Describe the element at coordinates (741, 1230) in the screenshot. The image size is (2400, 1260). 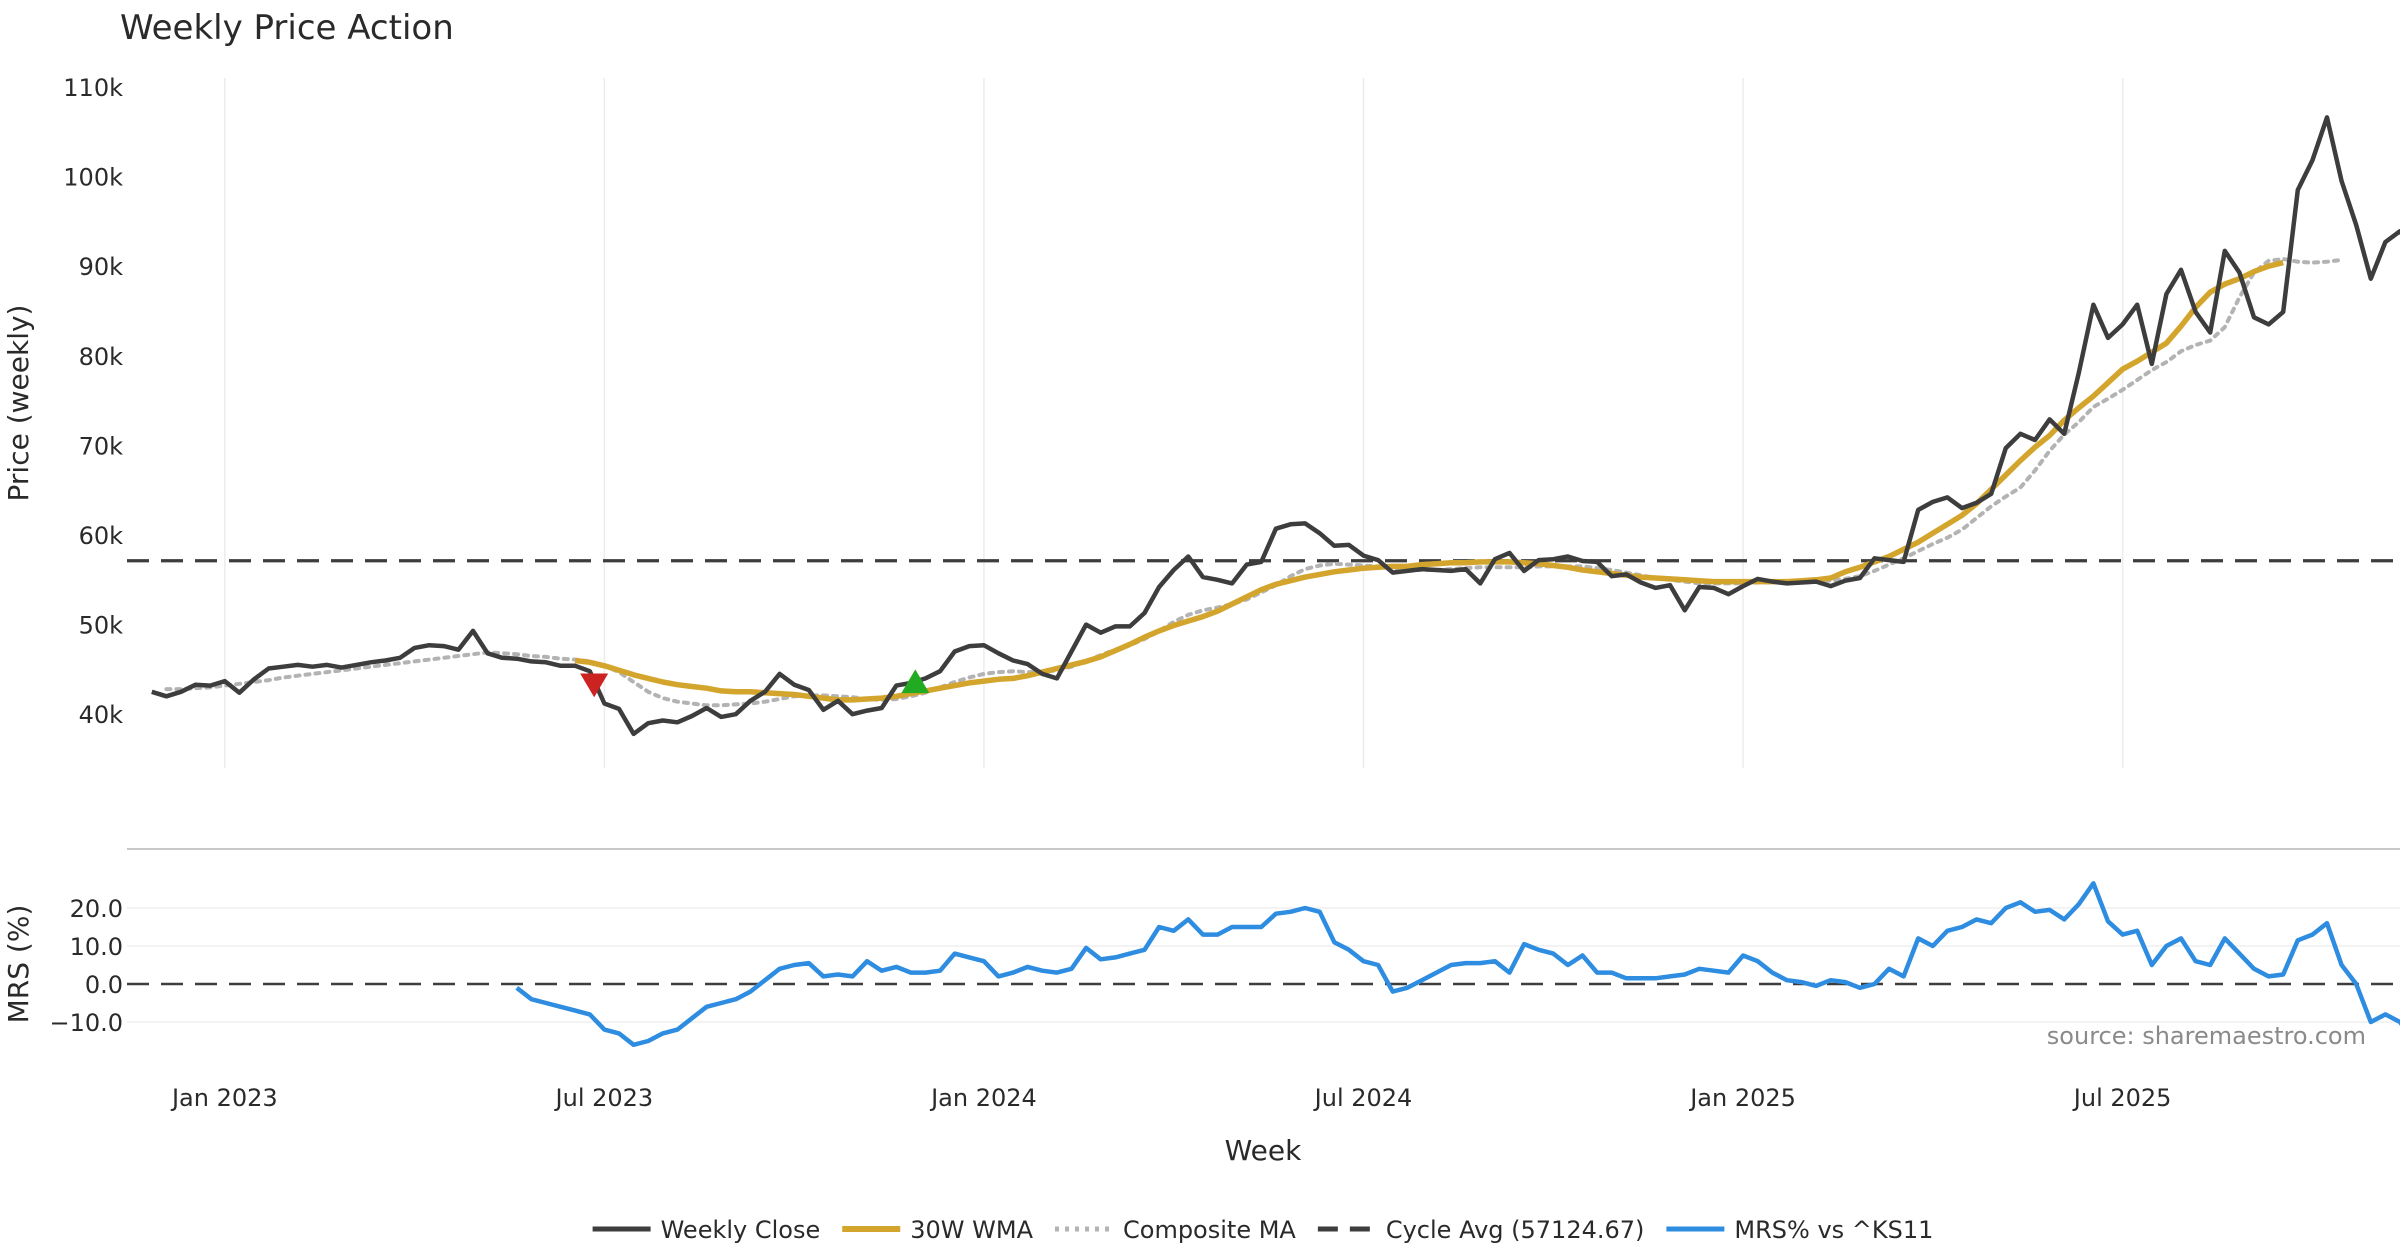
I see `legend-label-1: Weekly Close` at that location.